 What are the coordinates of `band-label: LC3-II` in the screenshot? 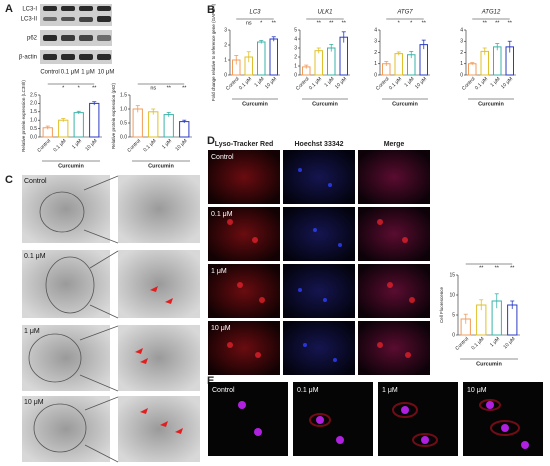 It's located at (29, 20).